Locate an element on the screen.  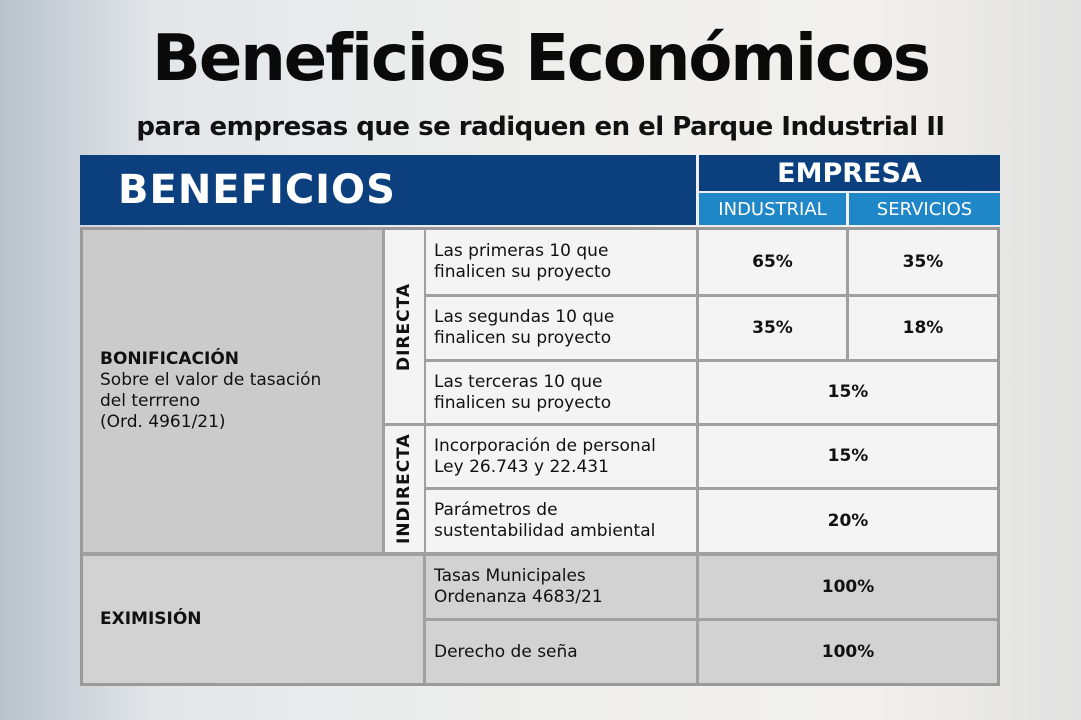
value: 65% is located at coordinates (772, 261).